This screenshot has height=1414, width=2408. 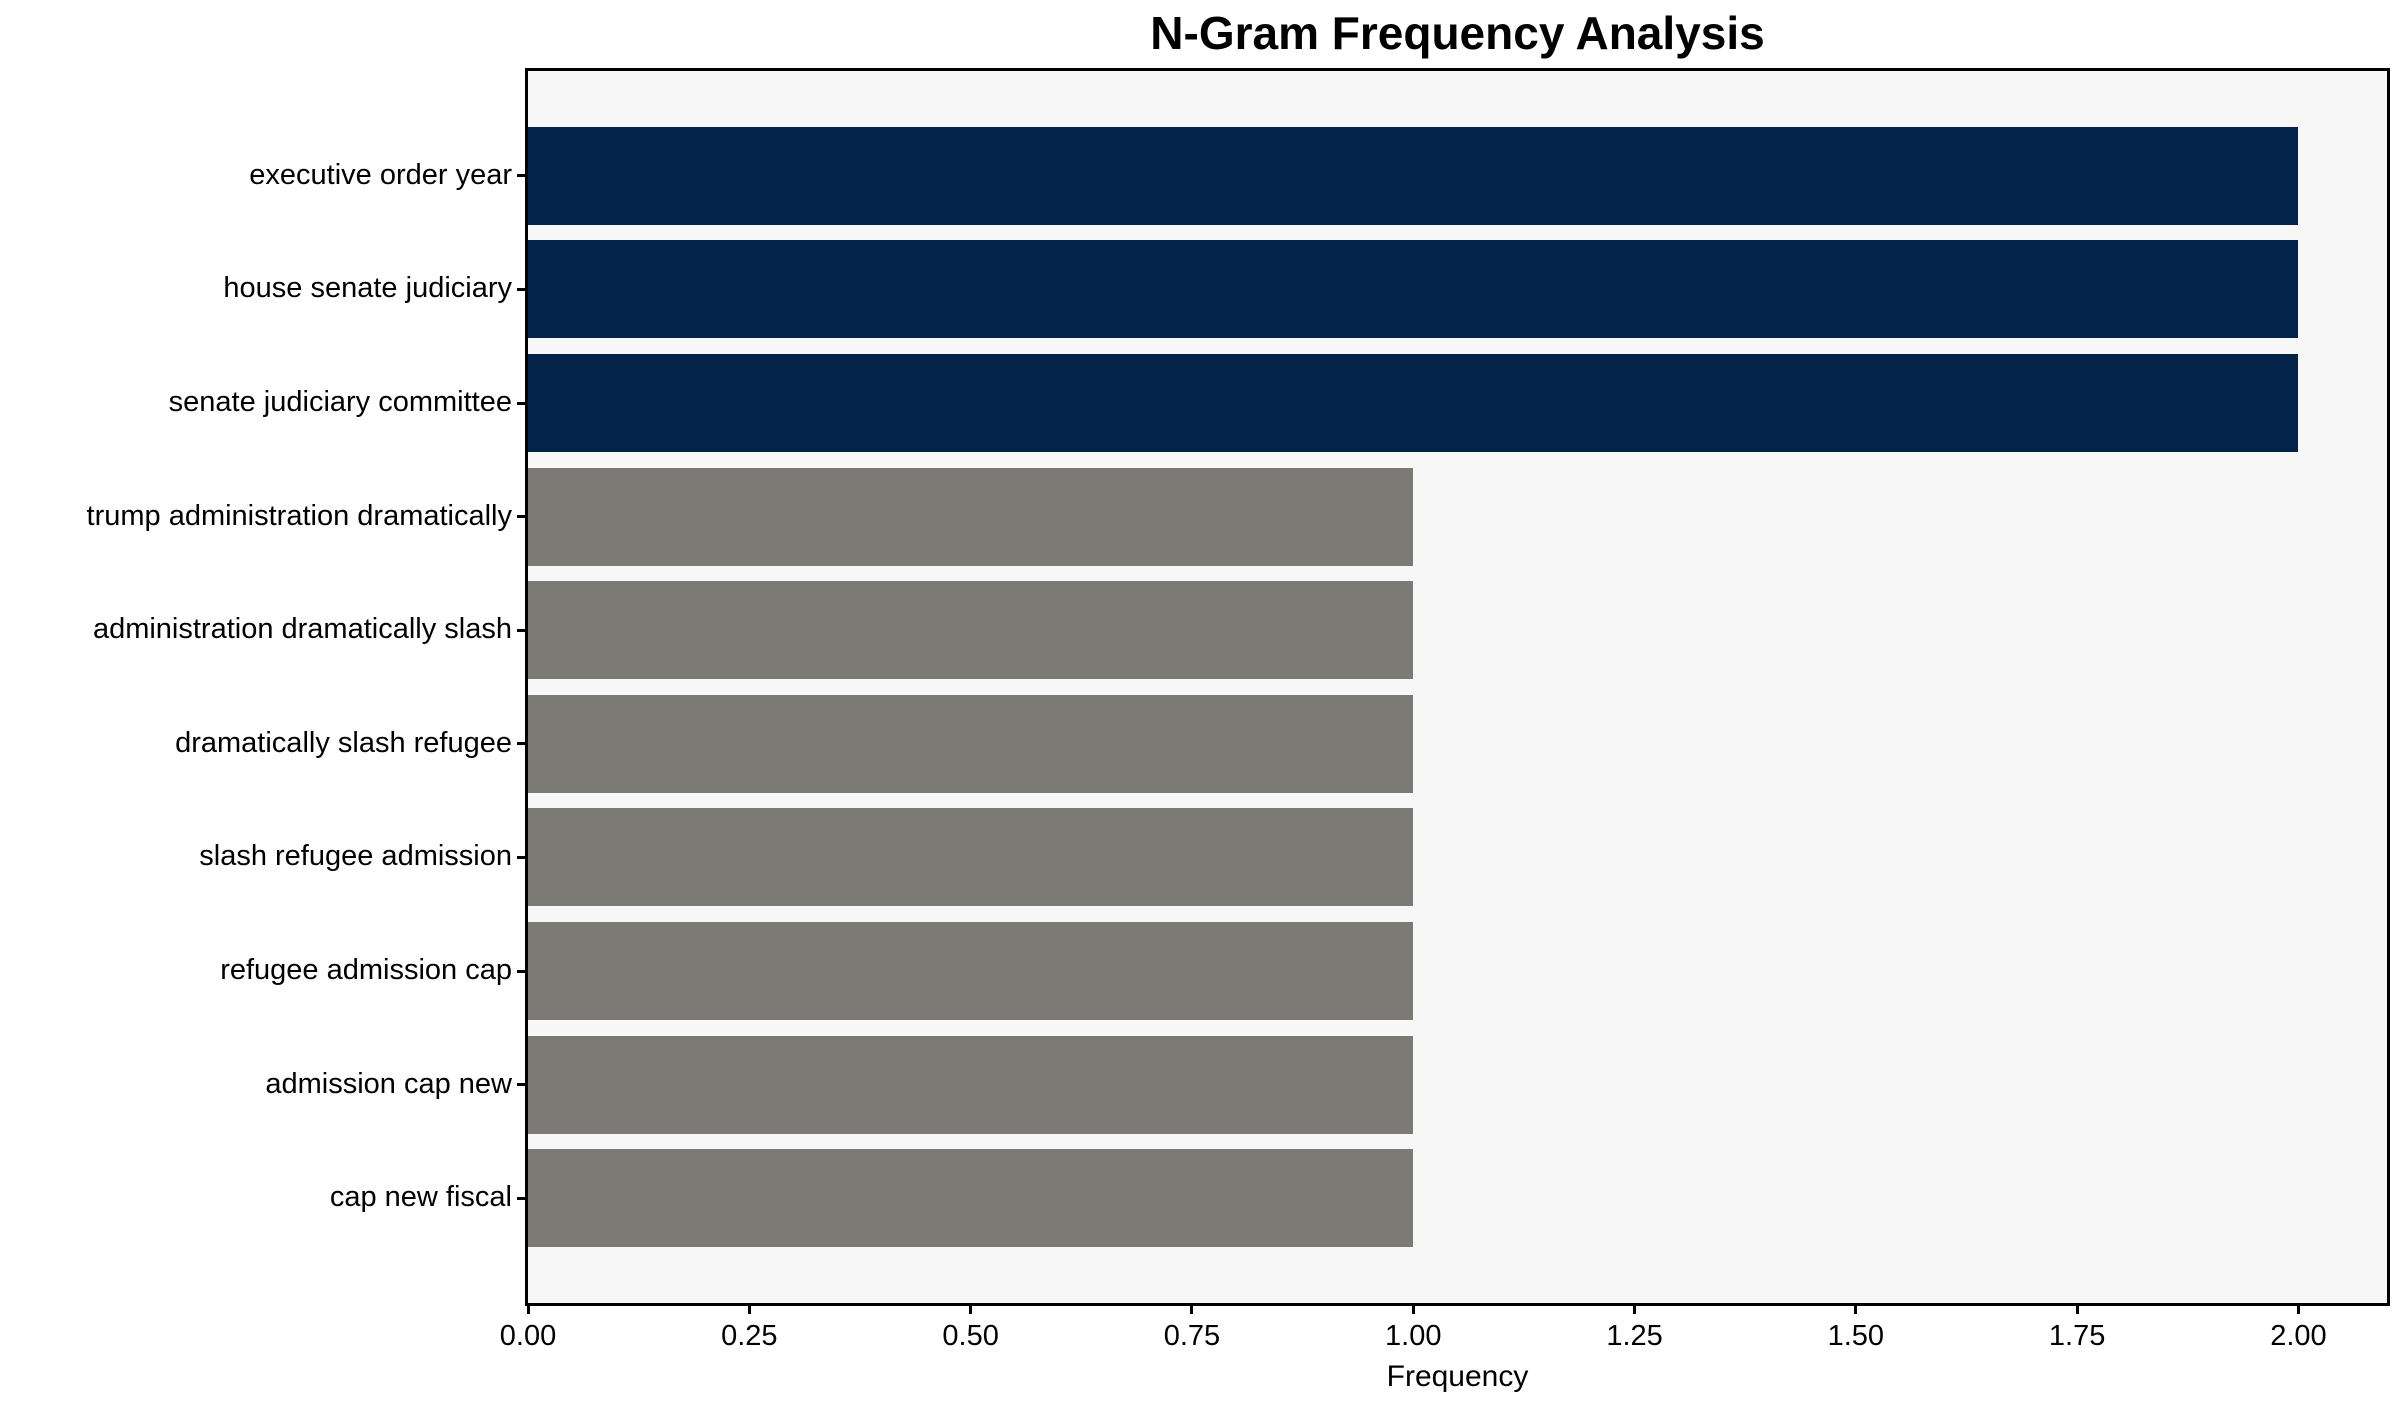 What do you see at coordinates (1856, 1336) in the screenshot?
I see `x-tick-label: 1.50` at bounding box center [1856, 1336].